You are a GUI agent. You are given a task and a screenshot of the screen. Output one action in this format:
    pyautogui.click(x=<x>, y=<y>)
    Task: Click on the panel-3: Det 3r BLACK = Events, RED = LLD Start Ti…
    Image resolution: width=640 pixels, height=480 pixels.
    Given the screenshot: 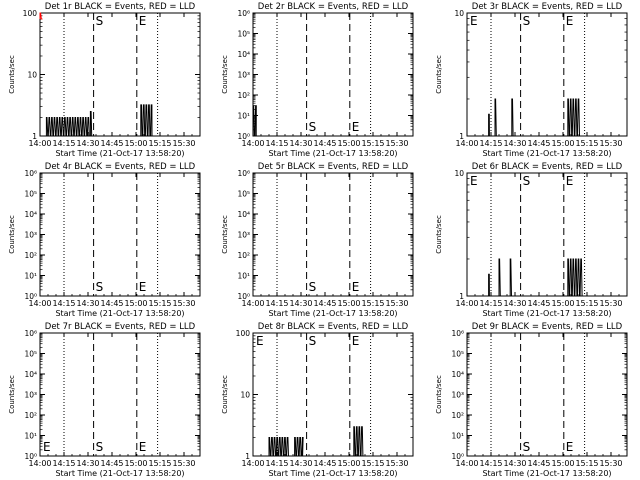 What is the action you would take?
    pyautogui.click(x=531, y=80)
    